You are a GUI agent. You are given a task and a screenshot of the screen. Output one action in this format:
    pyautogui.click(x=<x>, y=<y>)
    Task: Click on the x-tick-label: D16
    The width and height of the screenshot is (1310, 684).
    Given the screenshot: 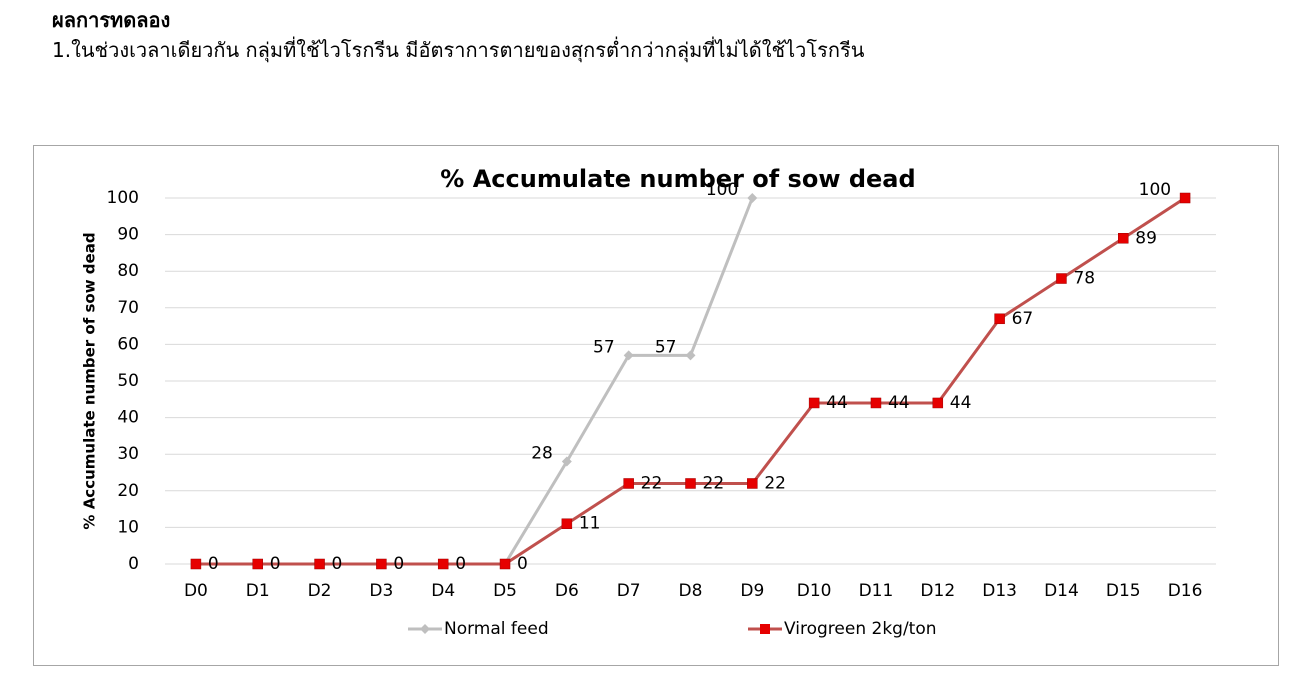 What is the action you would take?
    pyautogui.click(x=1185, y=591)
    